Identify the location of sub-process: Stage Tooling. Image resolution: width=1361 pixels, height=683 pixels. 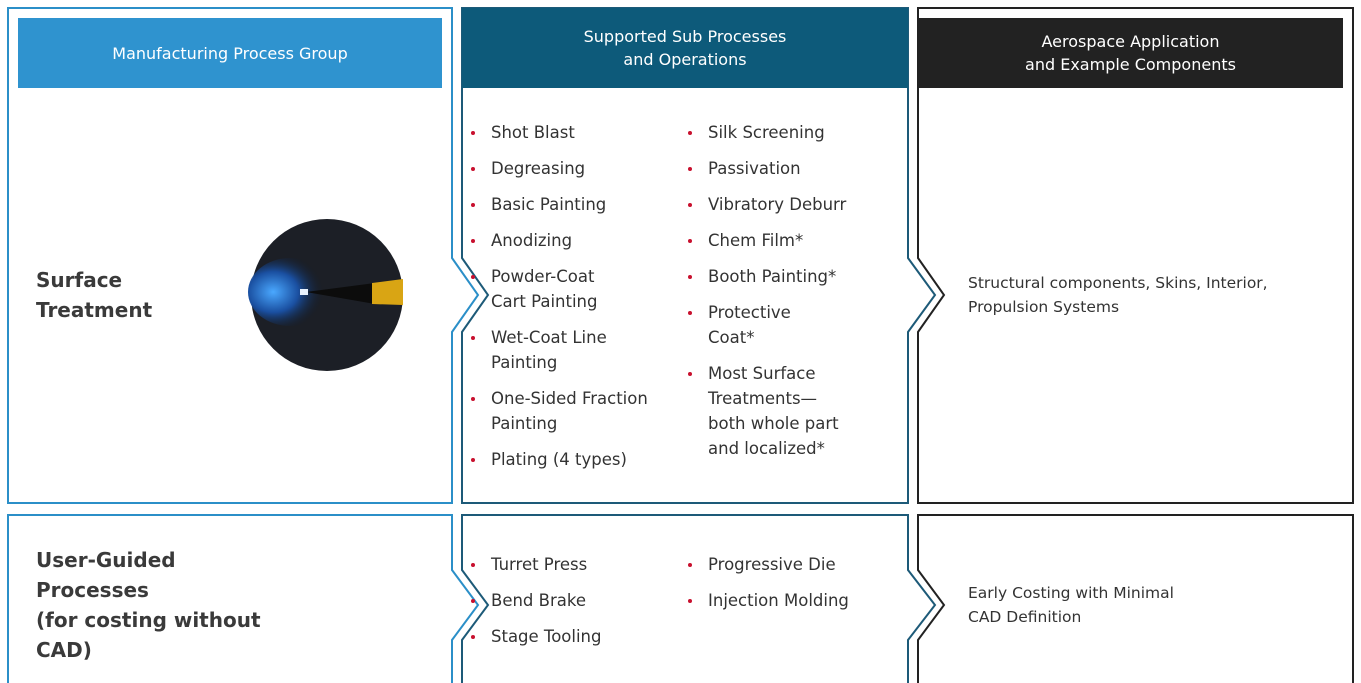
(569, 636).